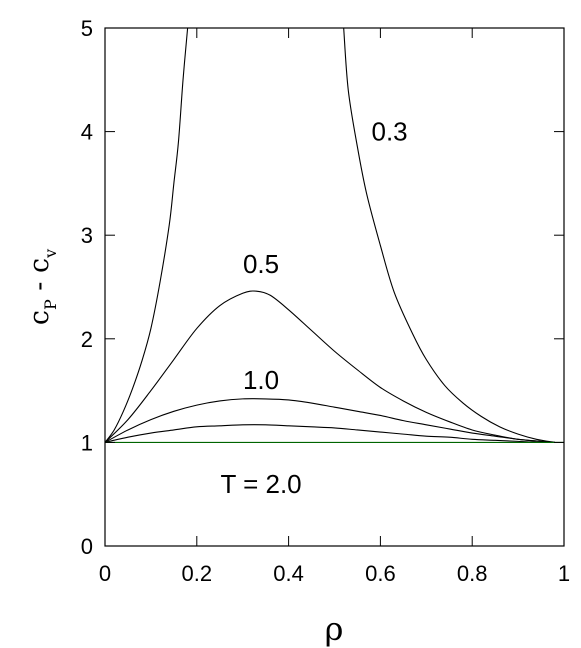 This screenshot has width=581, height=648. I want to click on series-label: 0.3, so click(390, 132).